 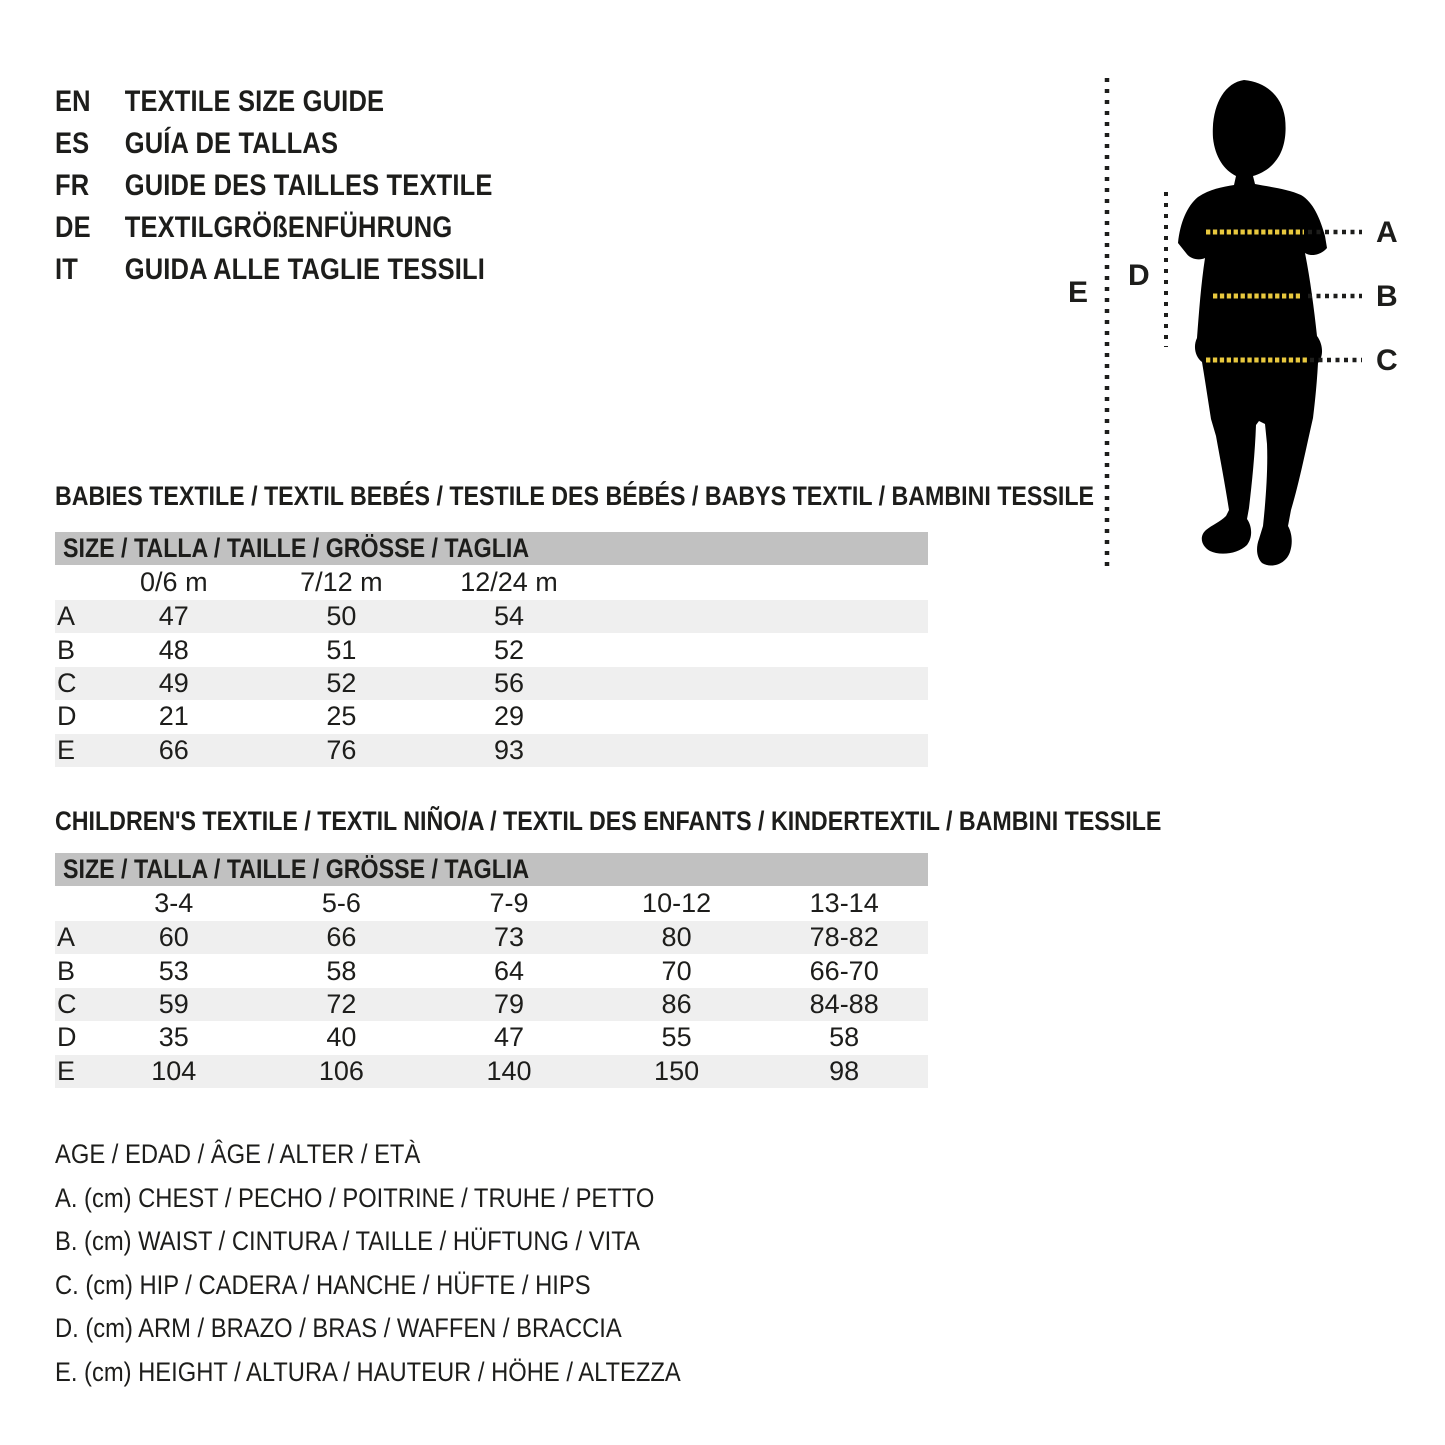 What do you see at coordinates (1139, 275) in the screenshot?
I see `label-d-arm: D` at bounding box center [1139, 275].